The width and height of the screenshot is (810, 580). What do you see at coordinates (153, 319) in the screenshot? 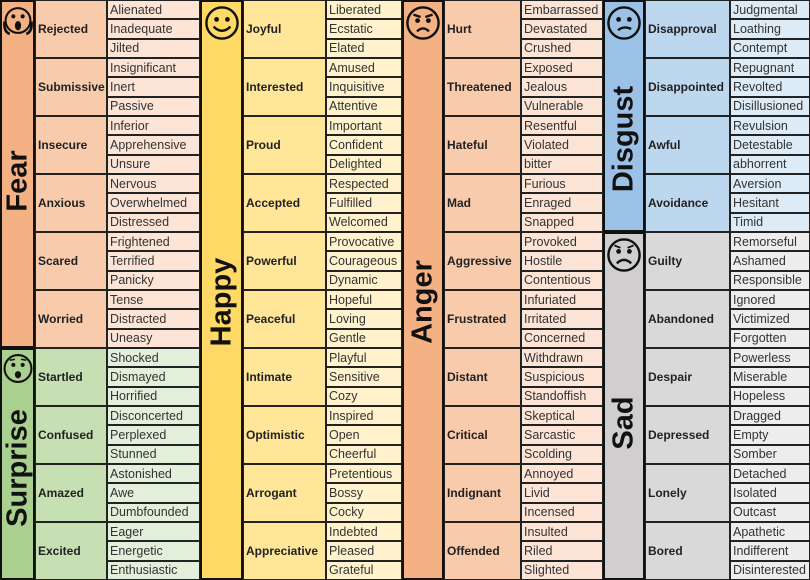
I see `tertiary-emotion: Distracted` at bounding box center [153, 319].